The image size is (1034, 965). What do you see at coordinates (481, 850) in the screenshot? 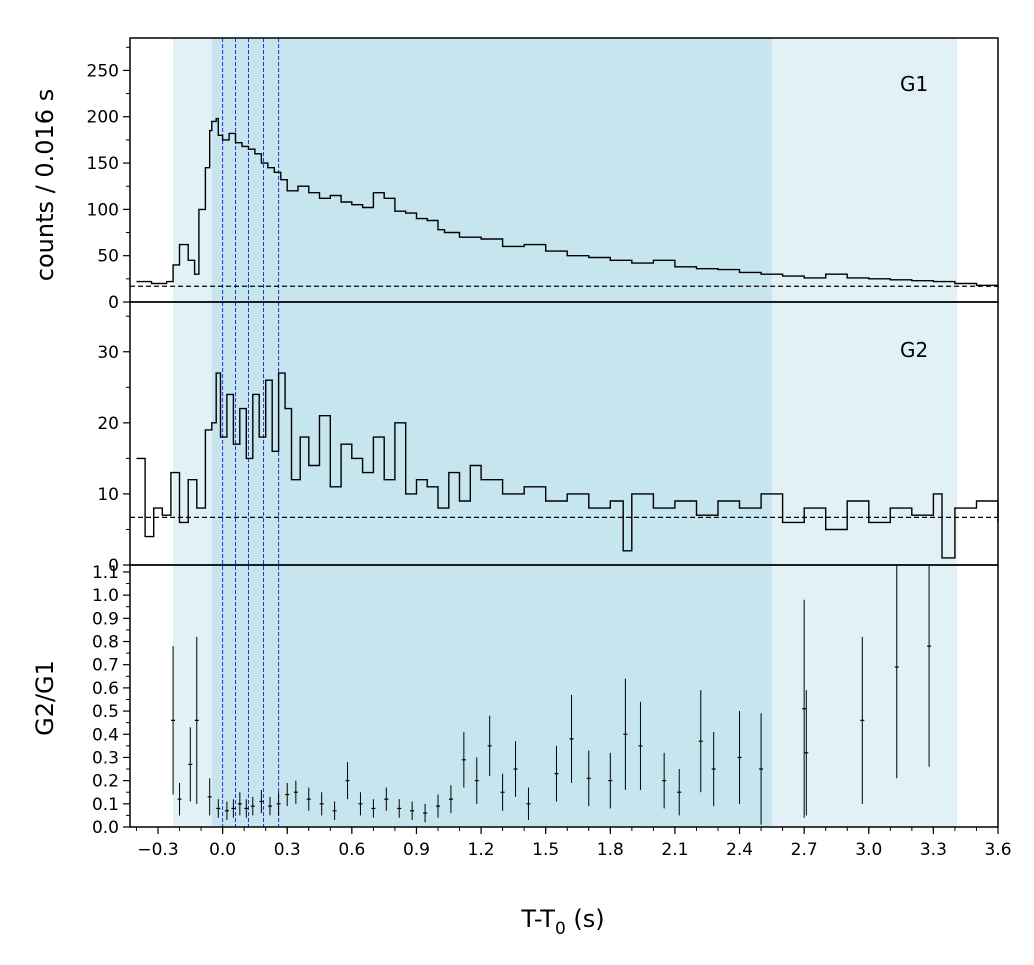
I see `x-tick-label: 1.2` at bounding box center [481, 850].